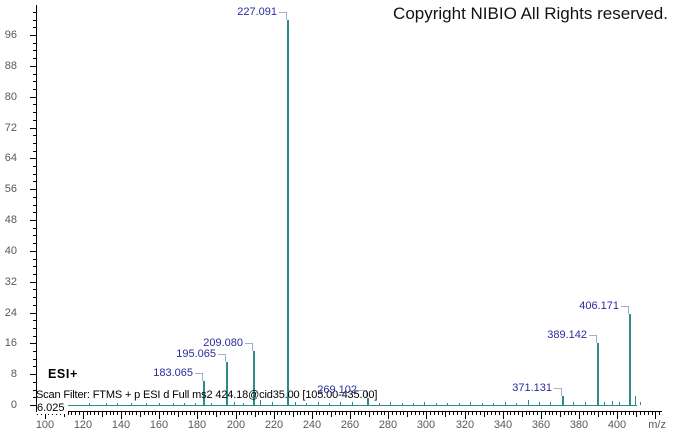  I want to click on peak-label: 389.142, so click(567, 335).